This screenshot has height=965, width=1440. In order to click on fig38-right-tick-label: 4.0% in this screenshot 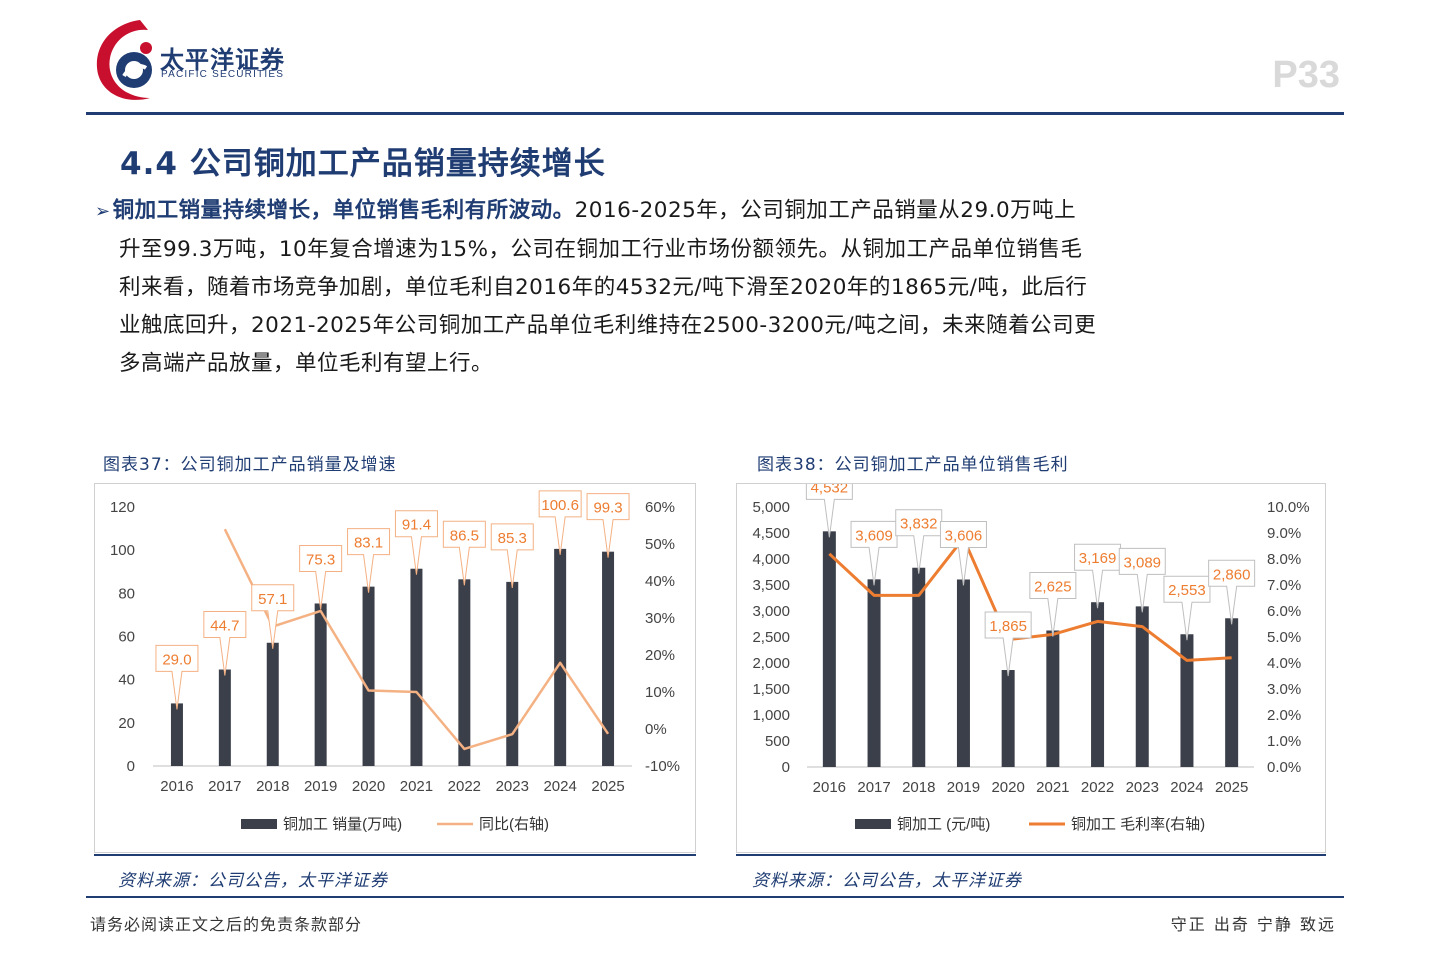, I will do `click(1284, 663)`.